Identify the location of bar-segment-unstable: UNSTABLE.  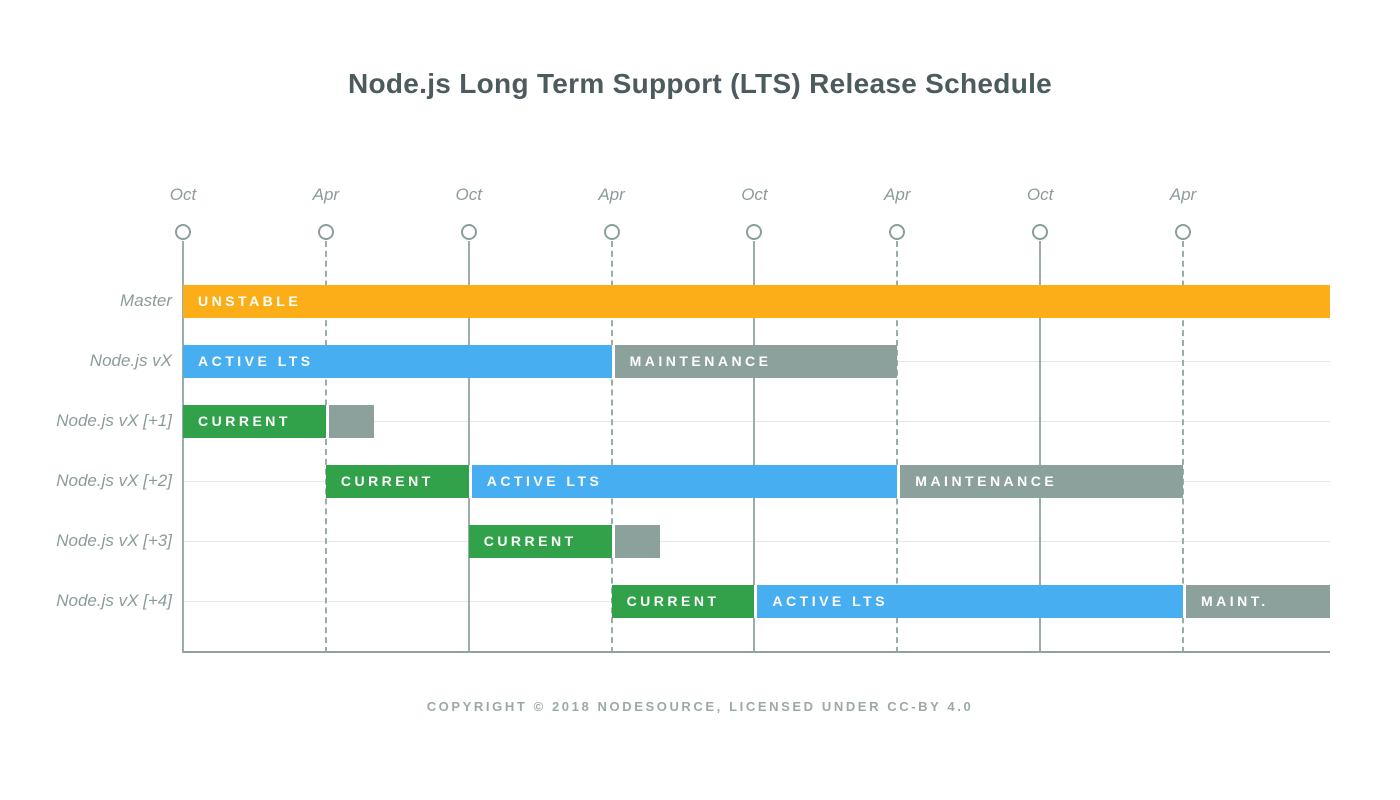
(757, 301).